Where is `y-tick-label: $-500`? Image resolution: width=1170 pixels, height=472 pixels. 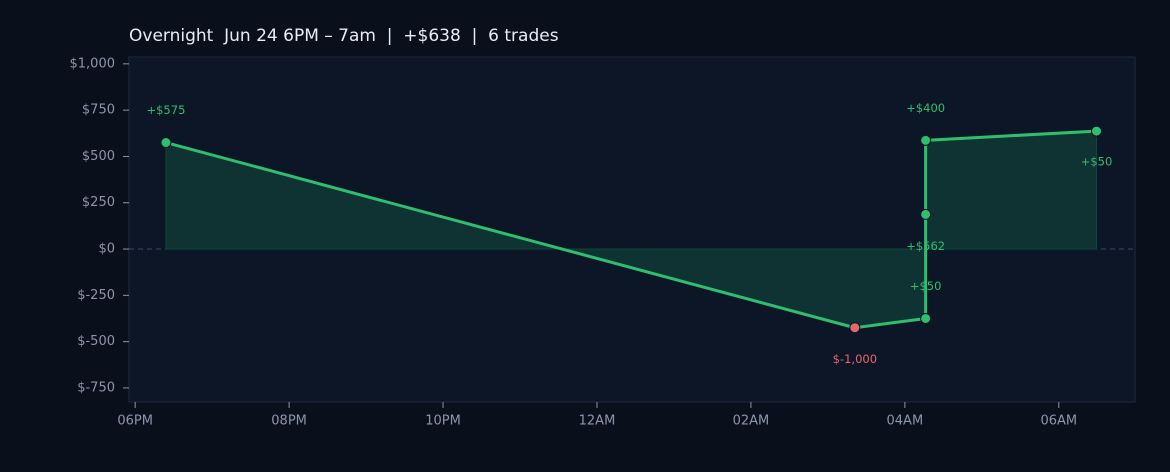
y-tick-label: $-500 is located at coordinates (96, 341).